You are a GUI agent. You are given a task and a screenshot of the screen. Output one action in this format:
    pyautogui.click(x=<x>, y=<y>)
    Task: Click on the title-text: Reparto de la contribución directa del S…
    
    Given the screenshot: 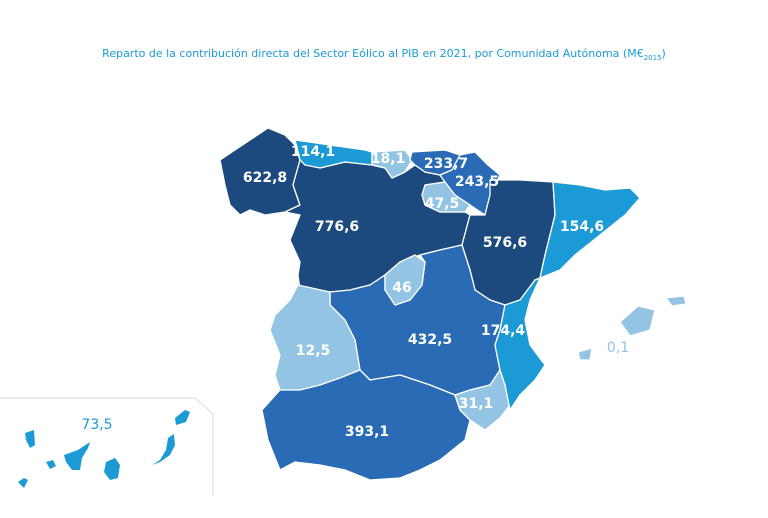 What is the action you would take?
    pyautogui.click(x=373, y=53)
    